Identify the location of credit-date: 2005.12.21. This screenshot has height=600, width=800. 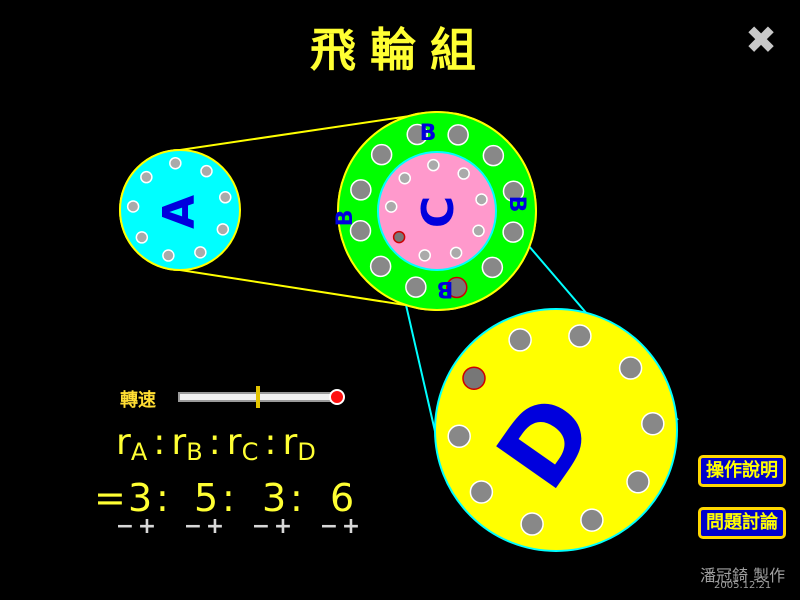
(743, 585).